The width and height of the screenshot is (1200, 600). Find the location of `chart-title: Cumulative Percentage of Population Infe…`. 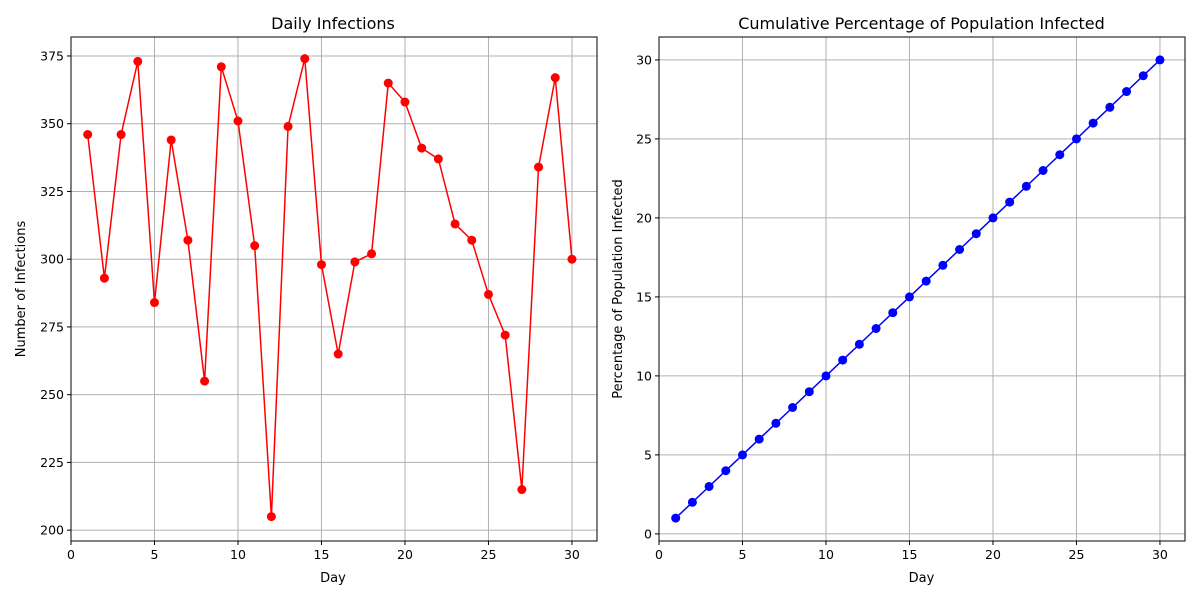

chart-title: Cumulative Percentage of Population Infe… is located at coordinates (921, 23).